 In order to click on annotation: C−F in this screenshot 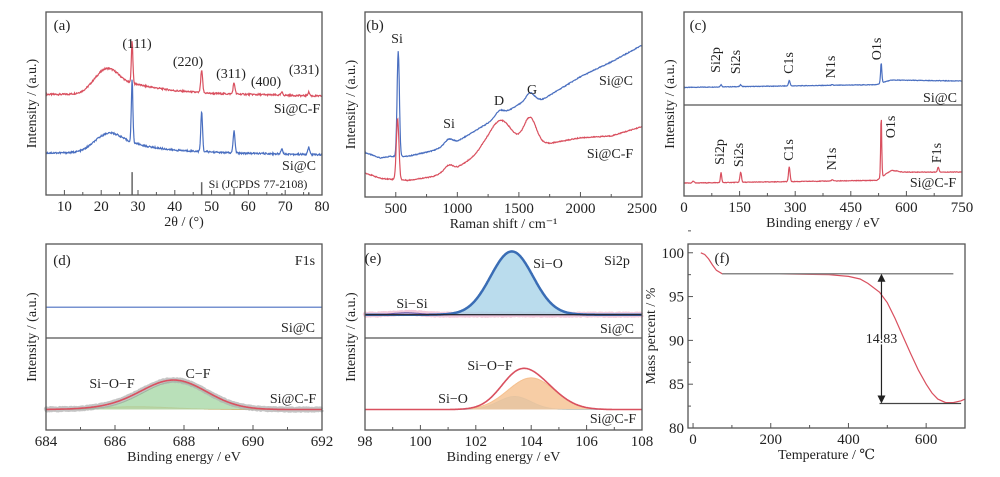, I will do `click(197, 374)`.